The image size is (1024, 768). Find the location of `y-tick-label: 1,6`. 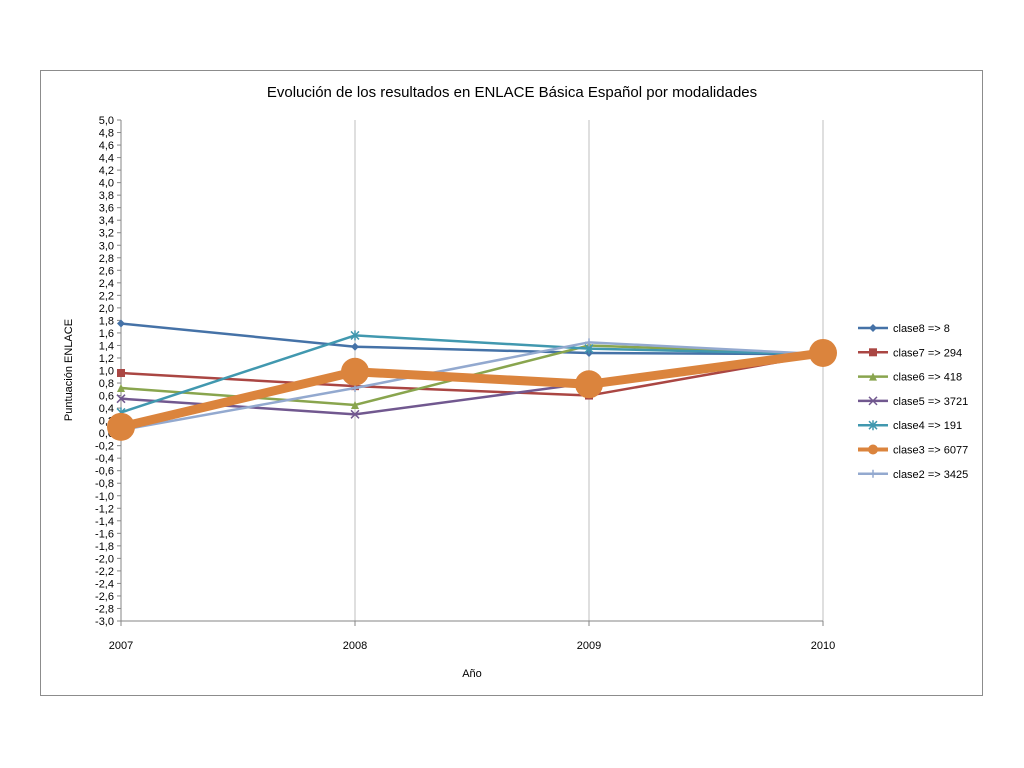

y-tick-label: 1,6 is located at coordinates (106, 334).